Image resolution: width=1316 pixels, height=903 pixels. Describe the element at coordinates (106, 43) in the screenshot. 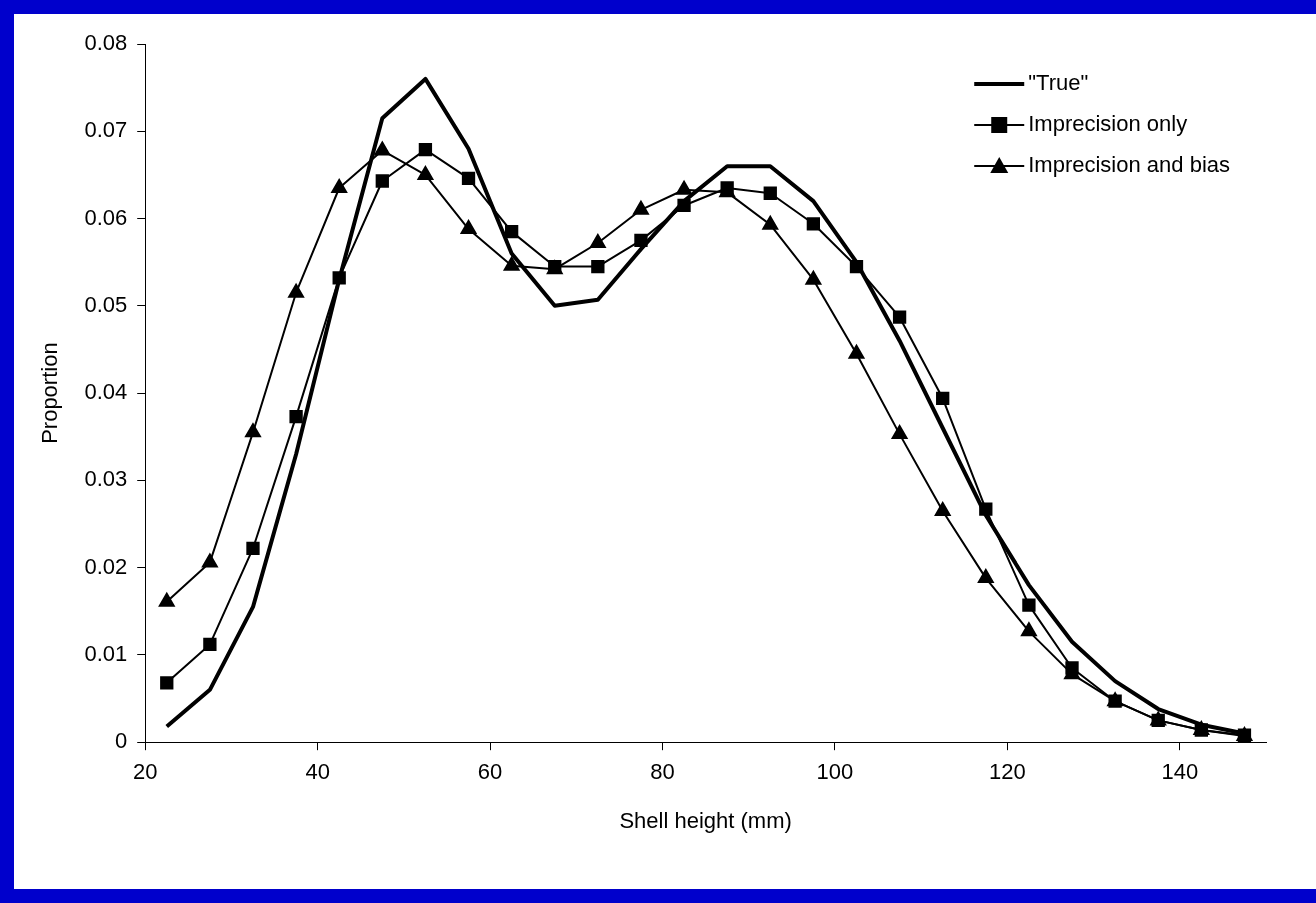

I see `y-tick-label: 0.08` at that location.